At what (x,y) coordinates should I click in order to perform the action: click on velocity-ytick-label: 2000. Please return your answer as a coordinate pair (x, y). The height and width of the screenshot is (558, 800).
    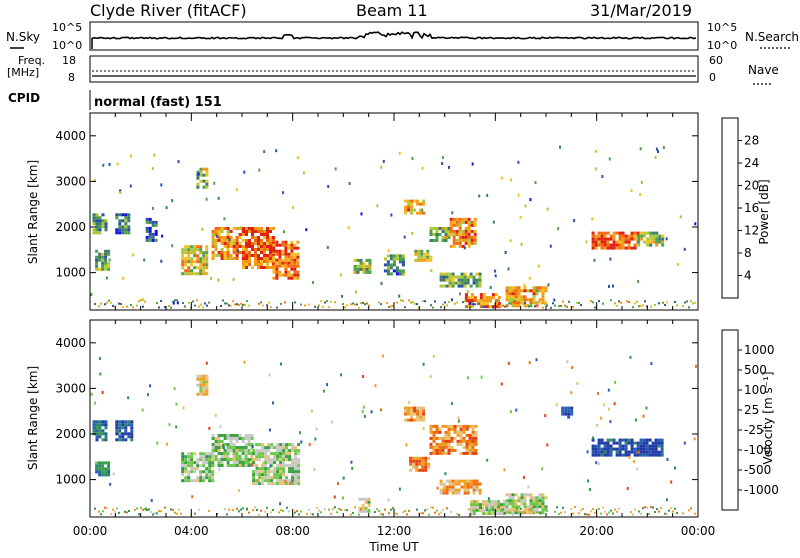
    Looking at the image, I should click on (70, 434).